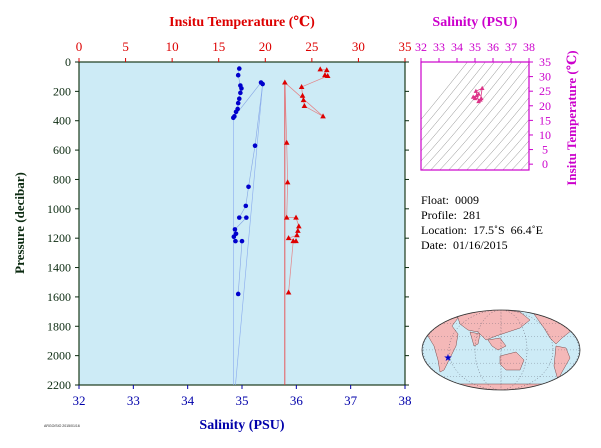  What do you see at coordinates (405, 46) in the screenshot?
I see `temp-tick-label: 35` at bounding box center [405, 46].